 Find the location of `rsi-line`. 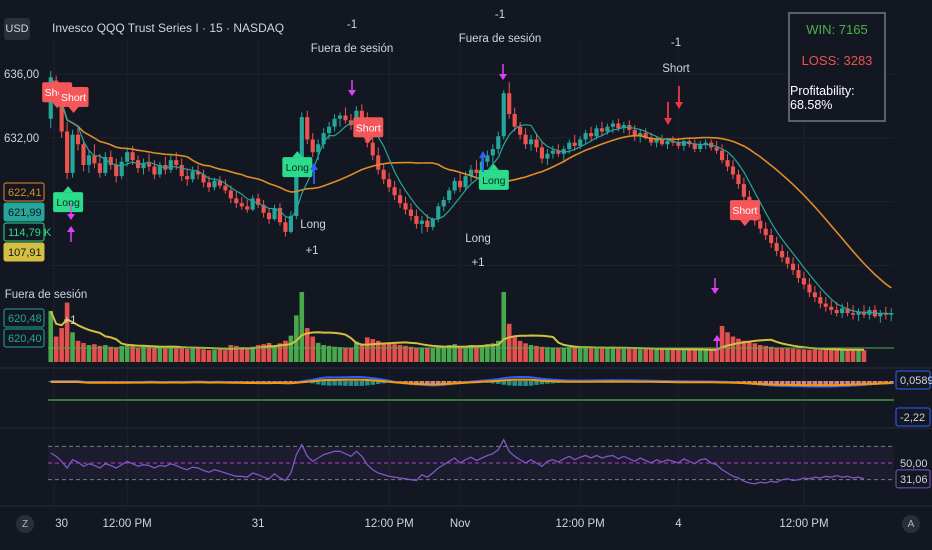

rsi-line is located at coordinates (457, 461).